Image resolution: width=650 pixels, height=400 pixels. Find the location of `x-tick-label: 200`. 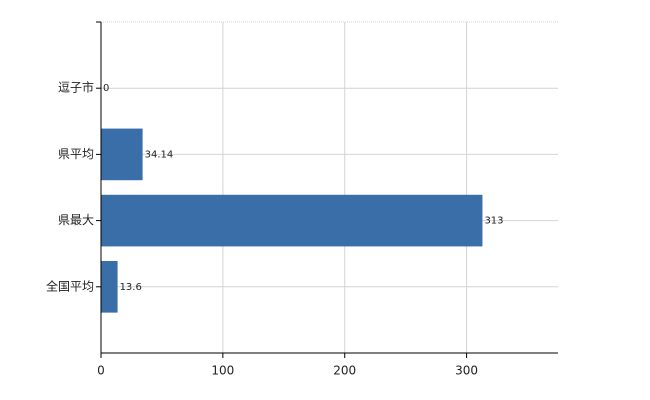

x-tick-label: 200 is located at coordinates (344, 371).